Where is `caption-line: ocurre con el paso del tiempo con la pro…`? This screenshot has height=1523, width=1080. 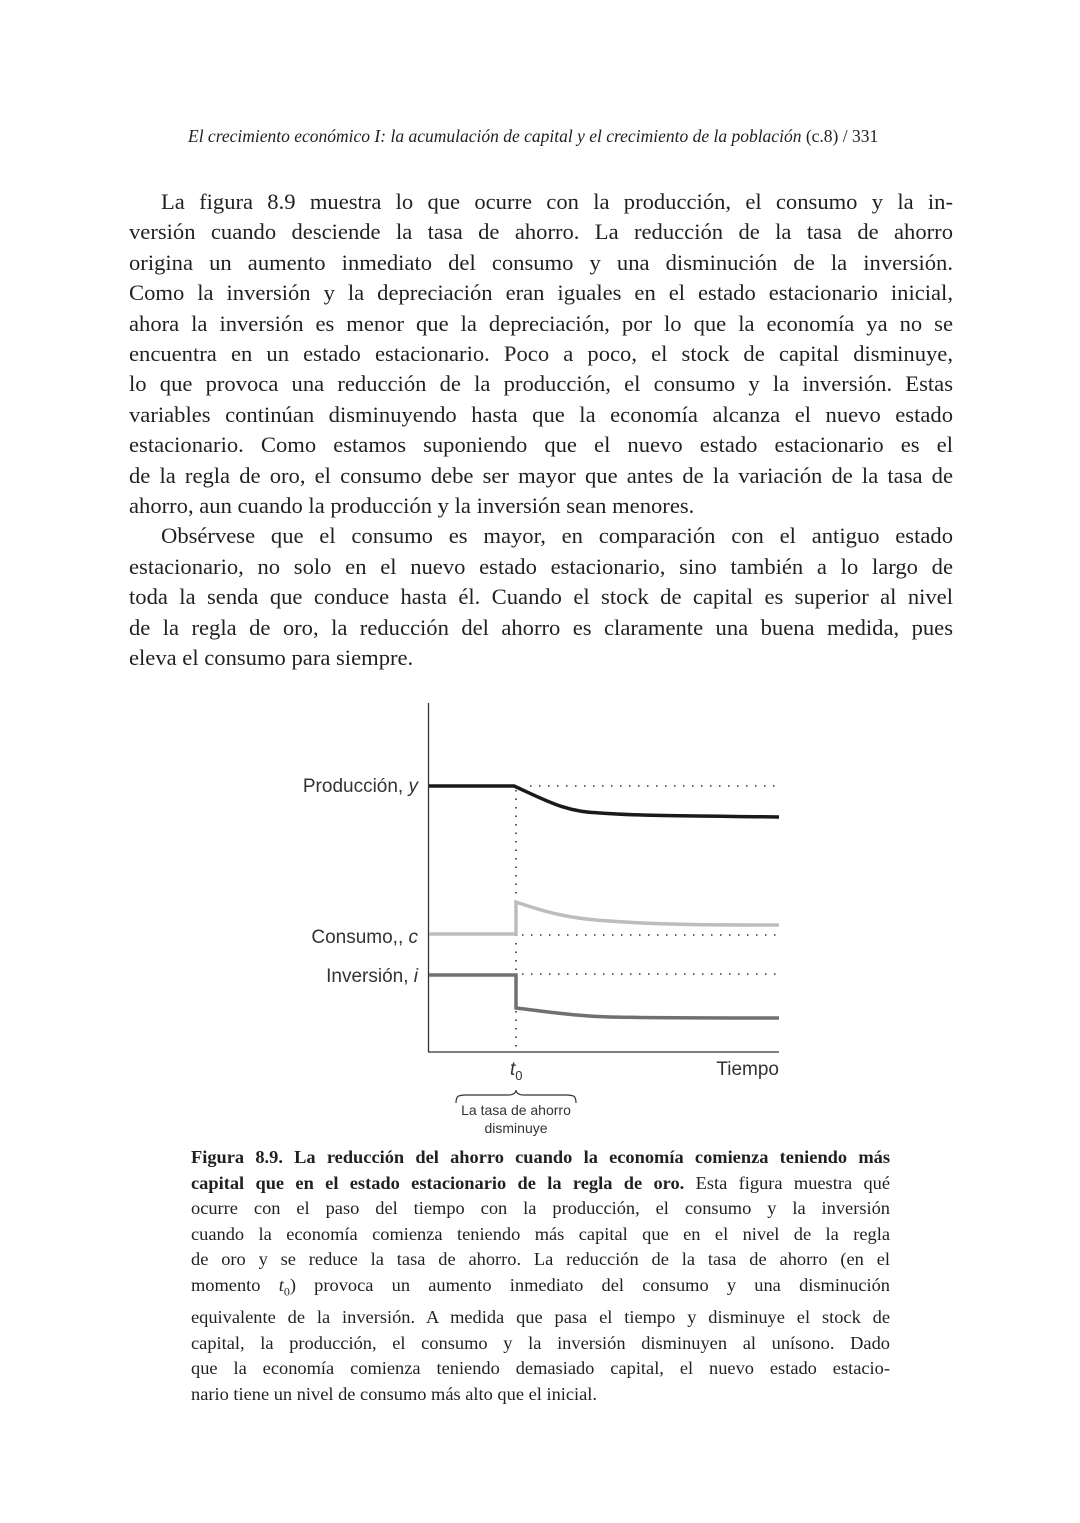 caption-line: ocurre con el paso del tiempo con la pro… is located at coordinates (540, 1208).